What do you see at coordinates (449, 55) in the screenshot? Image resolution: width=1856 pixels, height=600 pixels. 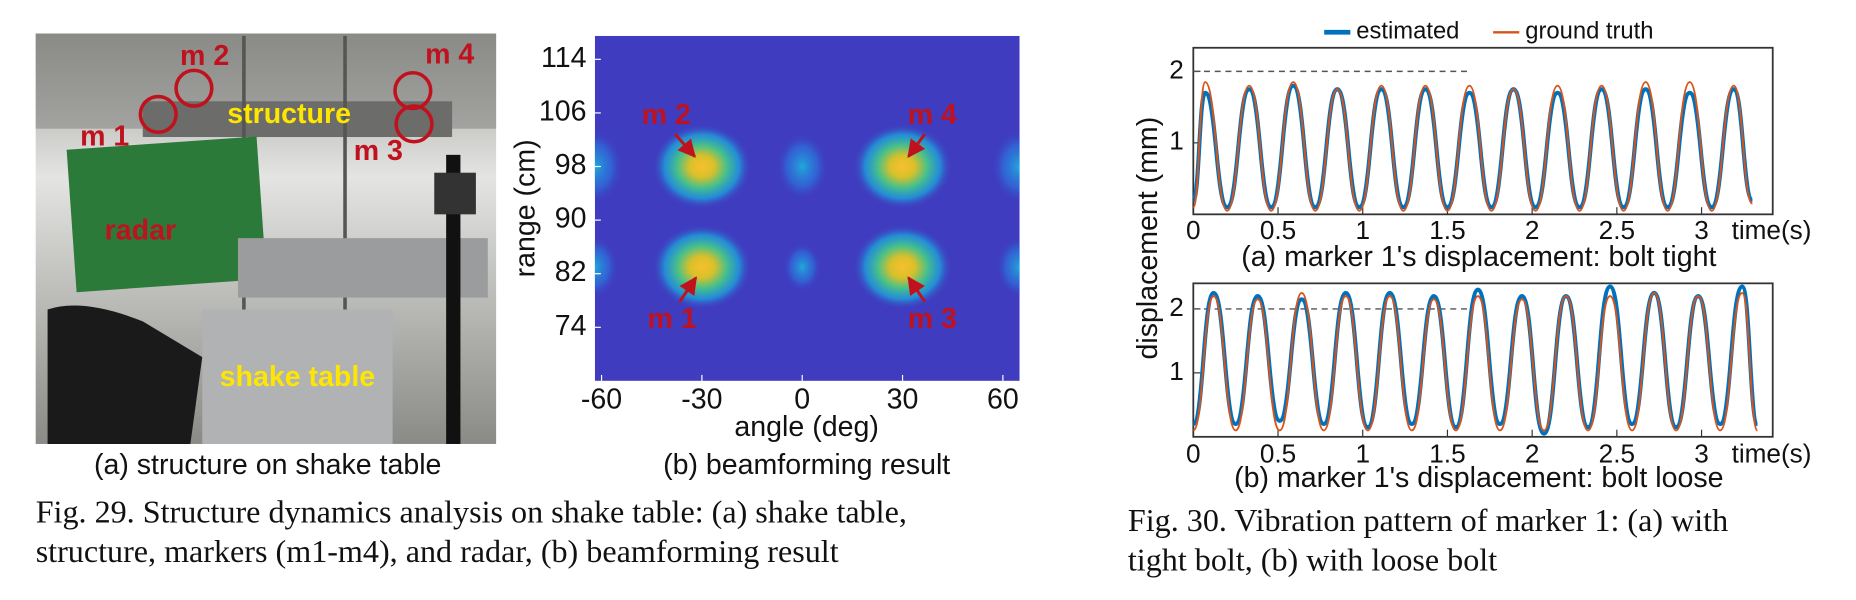 I see `photo-label: m 4` at bounding box center [449, 55].